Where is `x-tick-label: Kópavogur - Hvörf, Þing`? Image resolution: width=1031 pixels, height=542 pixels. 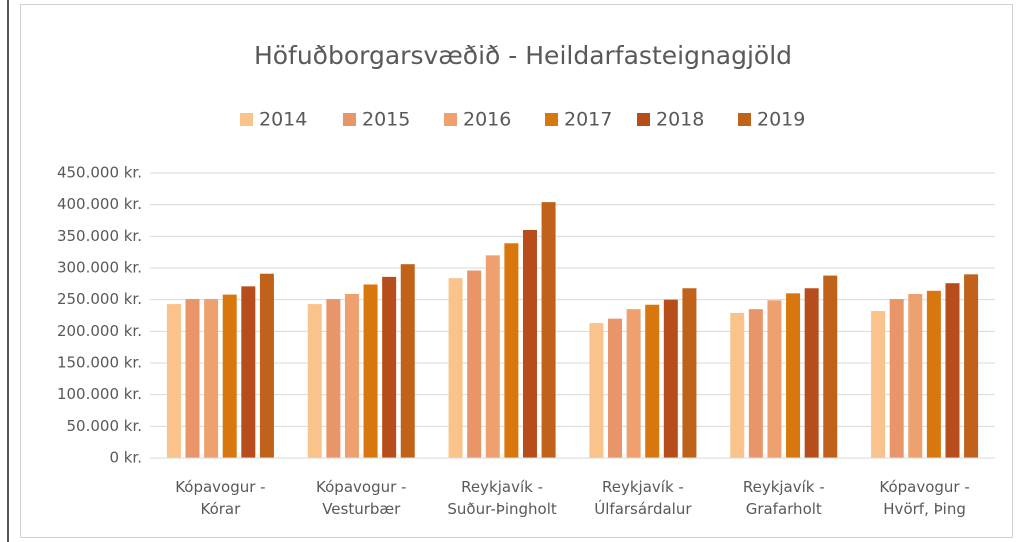
x-tick-label: Kópavogur - Hvörf, Þing is located at coordinates (924, 498).